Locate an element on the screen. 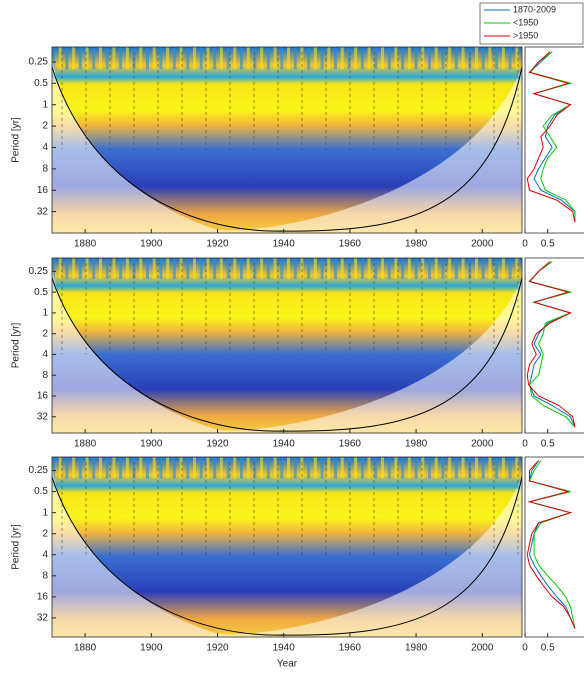 Image resolution: width=584 pixels, height=674 pixels. y-tick-label: 1 is located at coordinates (45, 512).